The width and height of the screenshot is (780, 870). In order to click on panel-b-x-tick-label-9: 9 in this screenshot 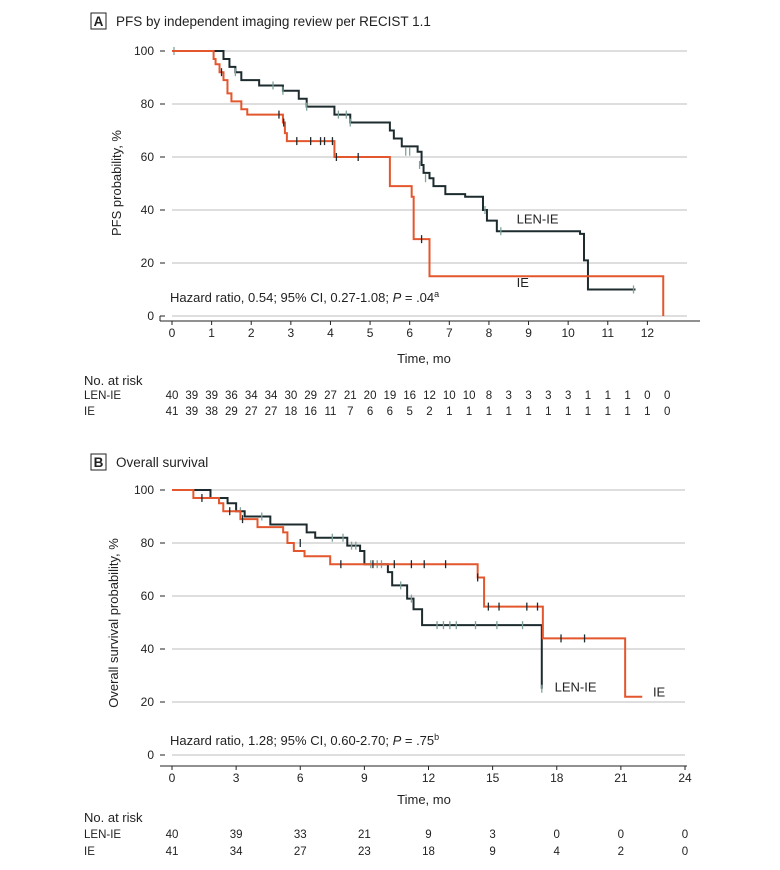, I will do `click(364, 778)`.